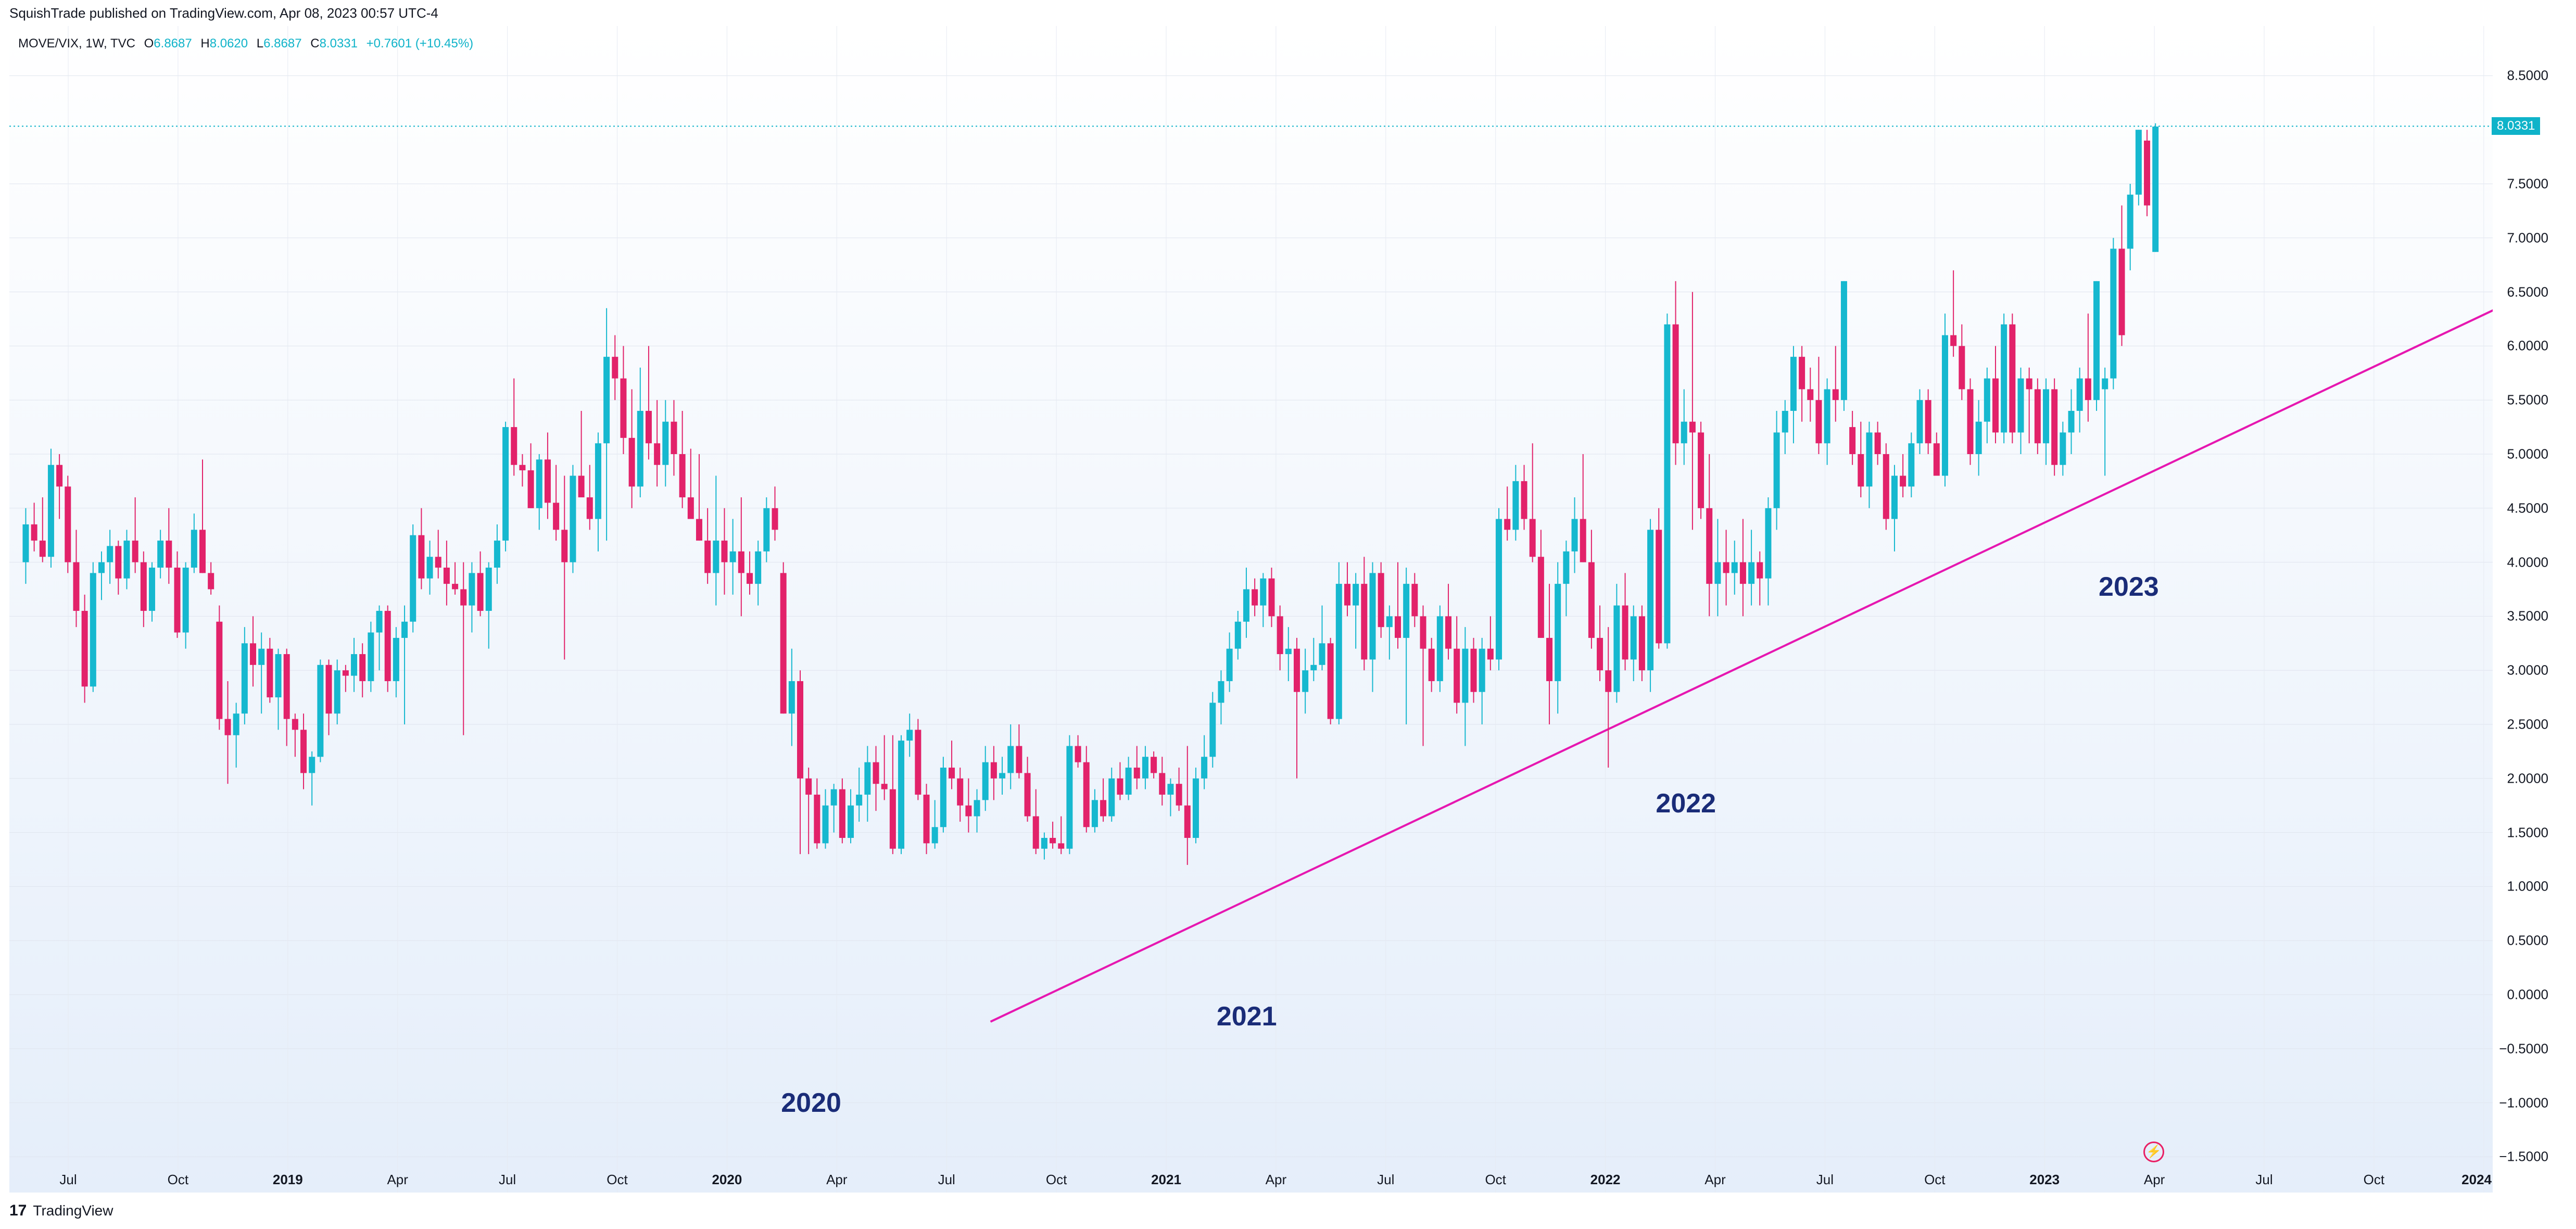 This screenshot has height=1229, width=2576. I want to click on symbol-label: MOVE/VIX, 1W, TVC, so click(76, 44).